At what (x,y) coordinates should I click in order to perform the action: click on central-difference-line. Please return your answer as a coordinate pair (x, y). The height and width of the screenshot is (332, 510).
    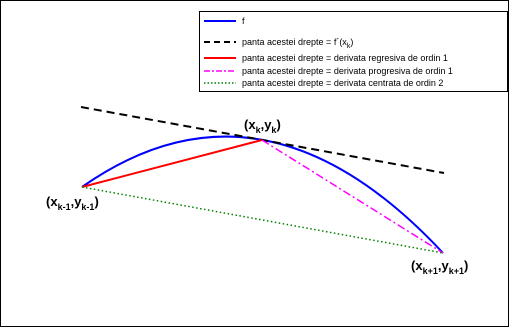
    Looking at the image, I should click on (262, 220).